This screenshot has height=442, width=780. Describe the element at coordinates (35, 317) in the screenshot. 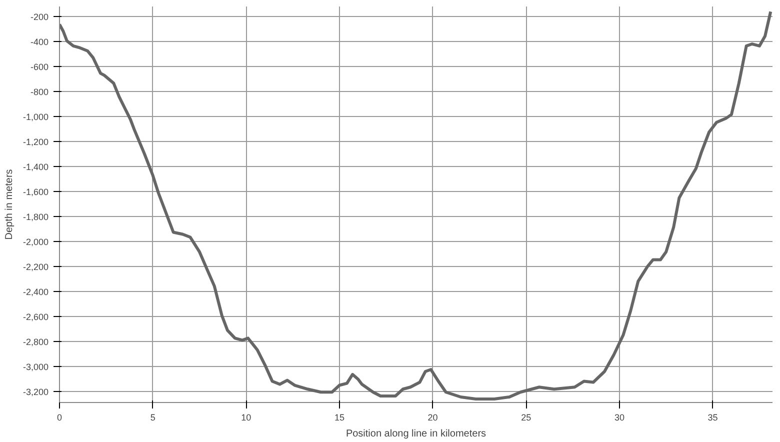

I see `y-tick-label: -2,600` at that location.